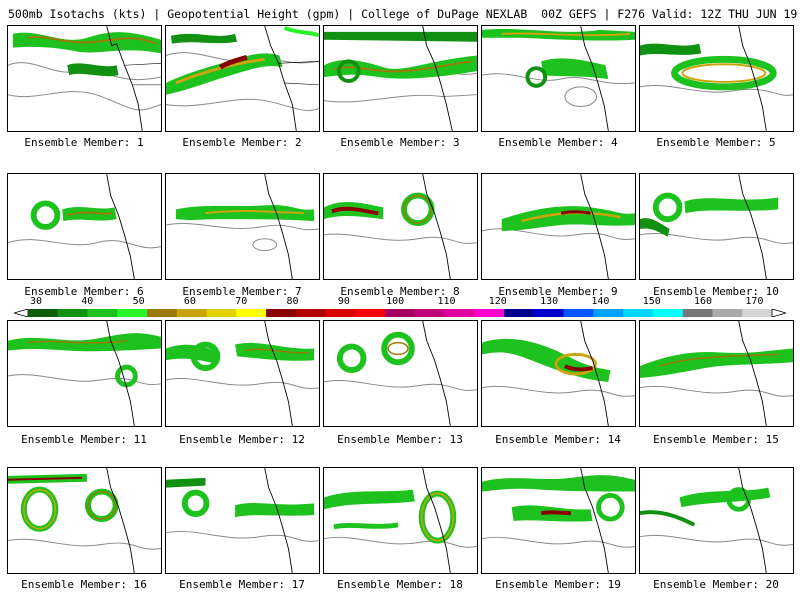 The image size is (800, 600). Describe the element at coordinates (558, 439) in the screenshot. I see `member-label: Ensemble Member: 14` at that location.